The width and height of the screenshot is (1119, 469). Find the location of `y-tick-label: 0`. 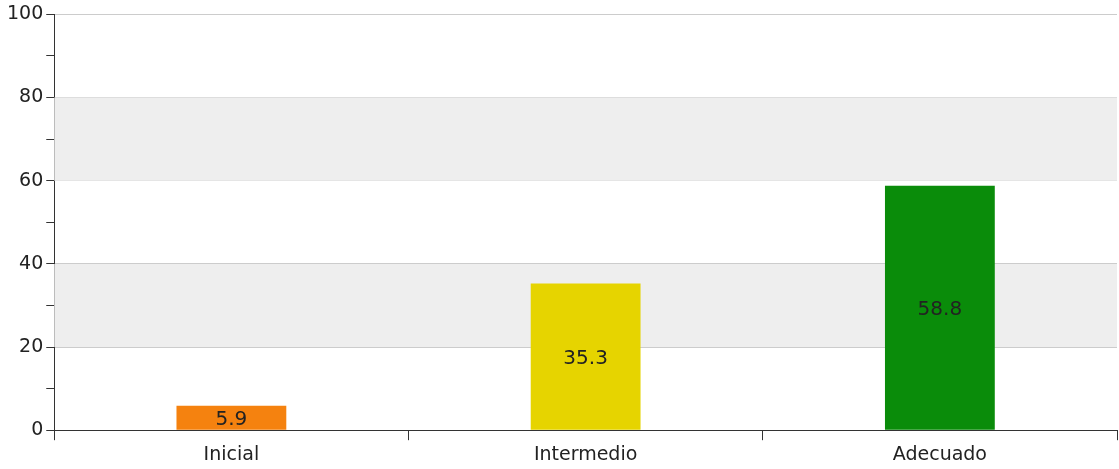

y-tick-label: 0 is located at coordinates (37, 428).